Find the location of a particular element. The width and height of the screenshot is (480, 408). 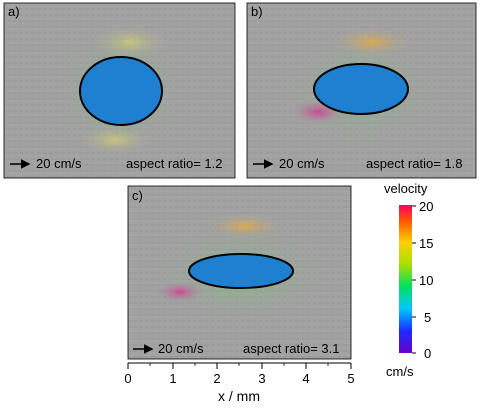

colorbar-tick-label-0: 0 is located at coordinates (427, 353).